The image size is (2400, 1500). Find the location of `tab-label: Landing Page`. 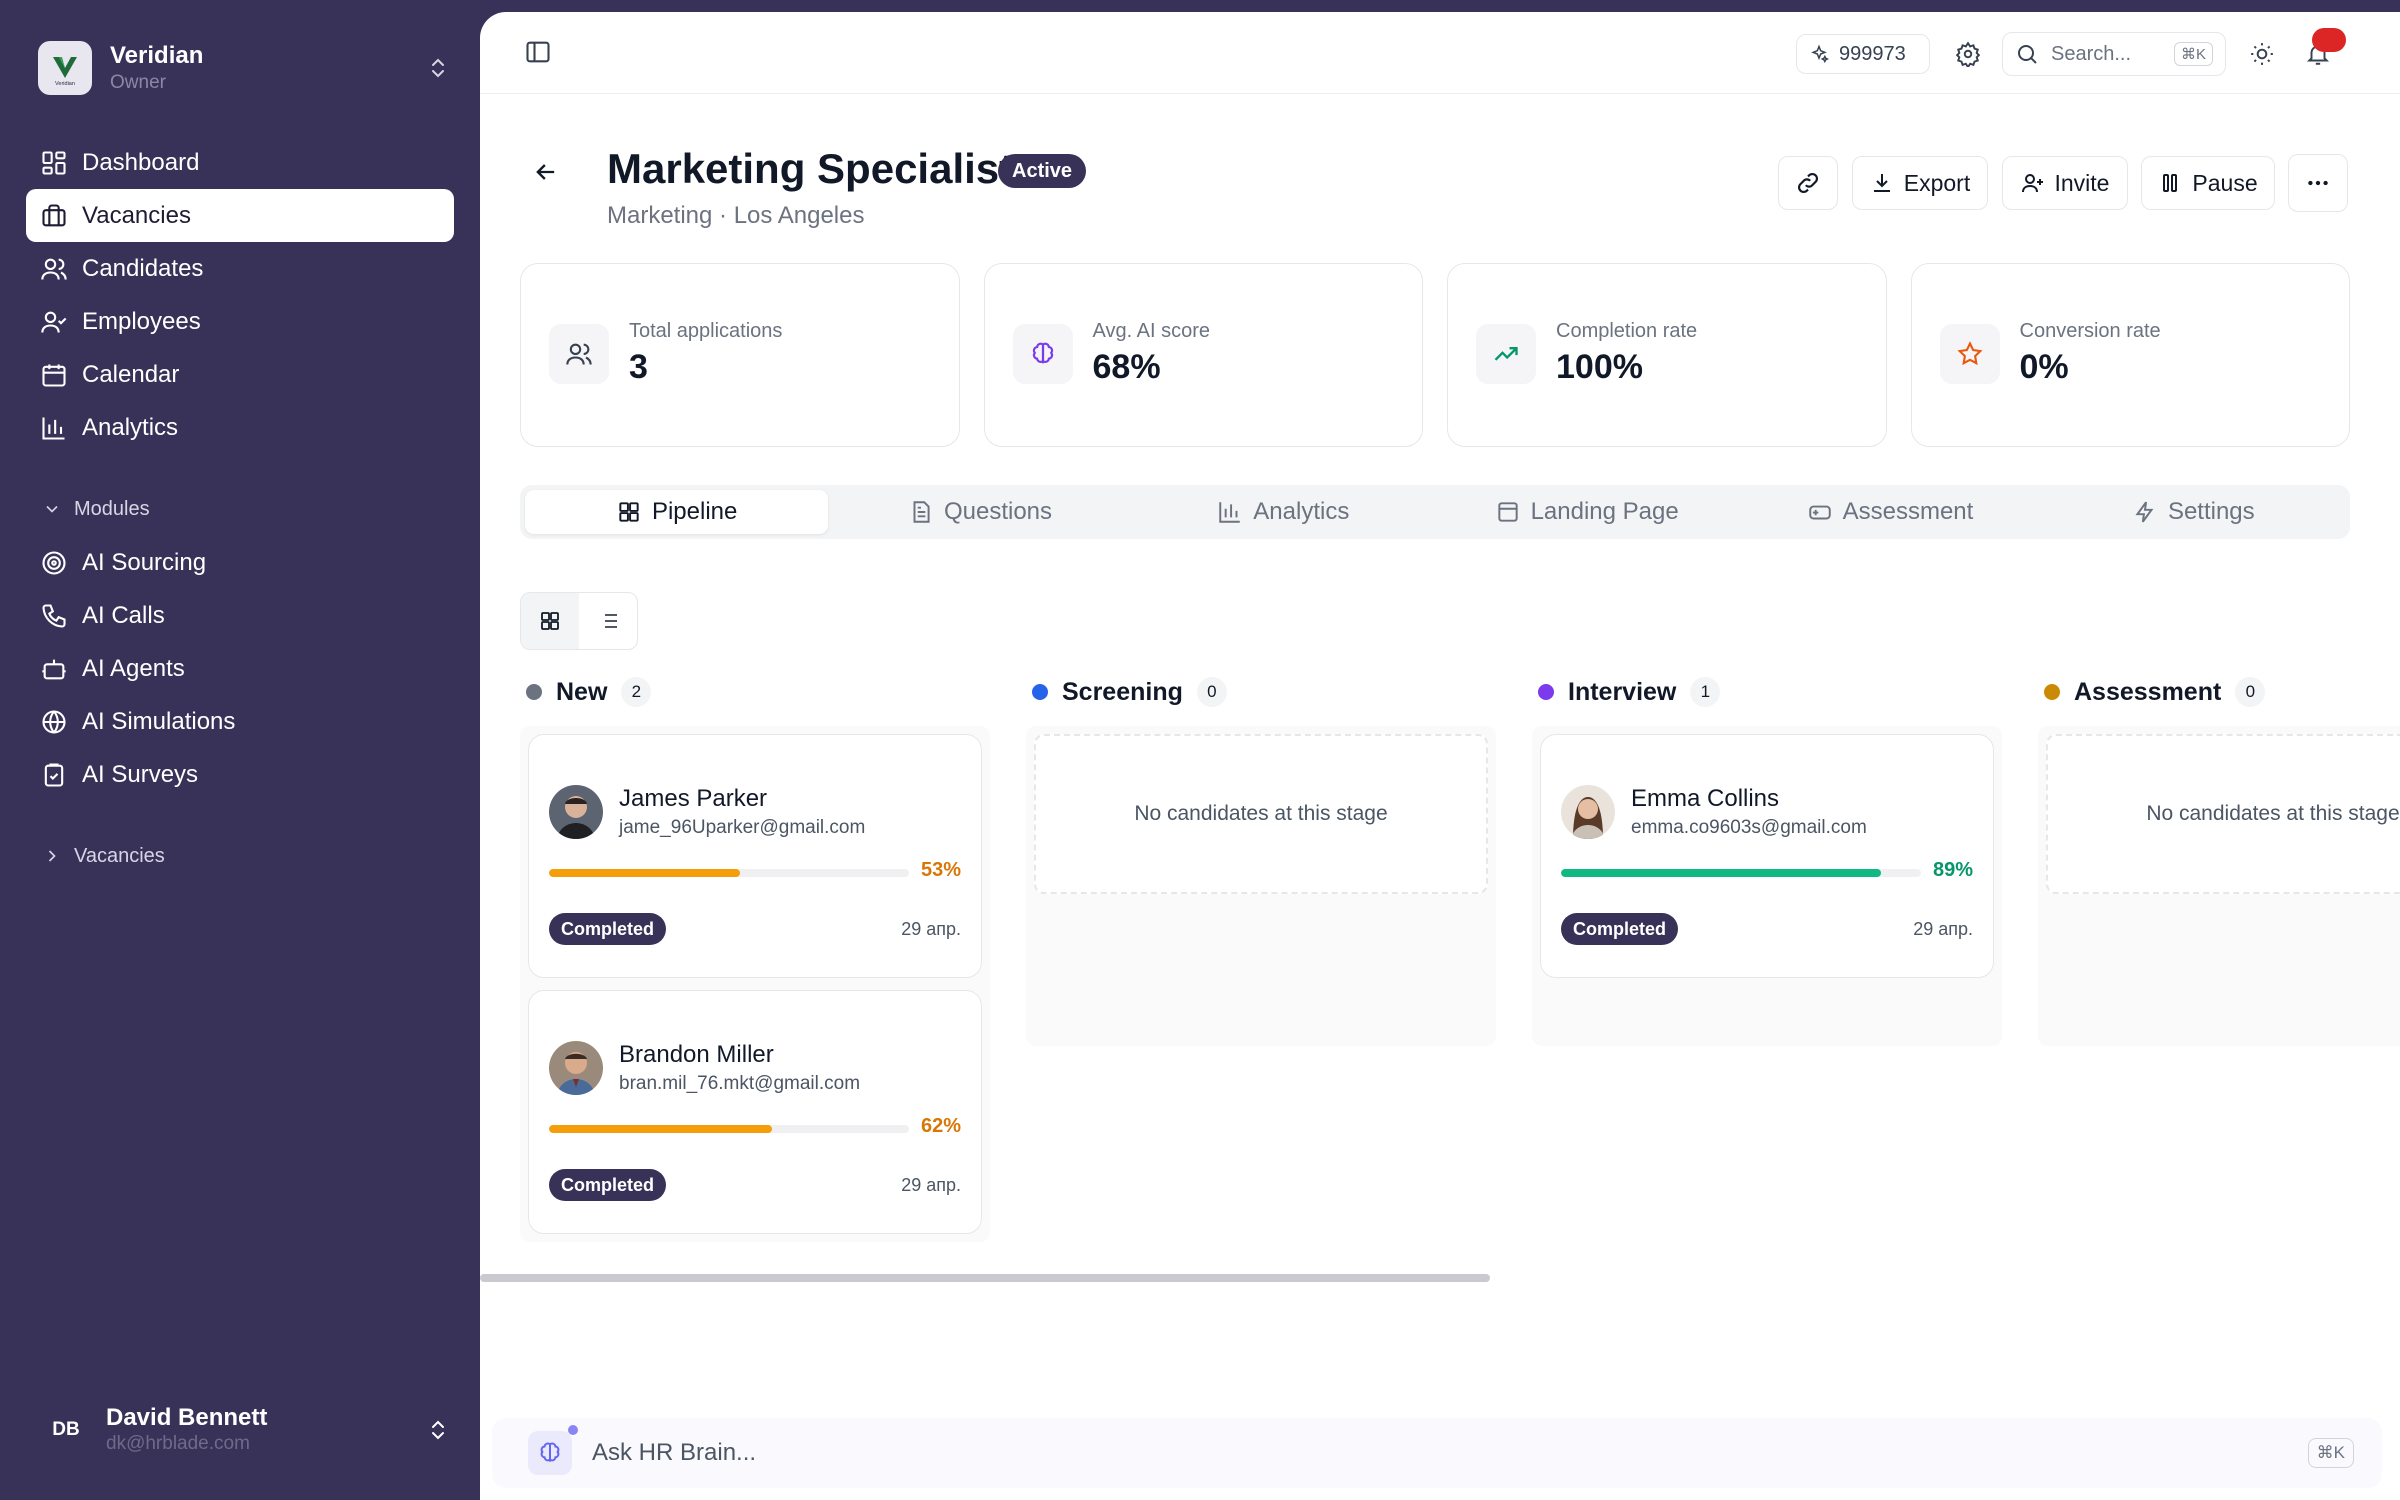

tab-label: Landing Page is located at coordinates (1604, 511).